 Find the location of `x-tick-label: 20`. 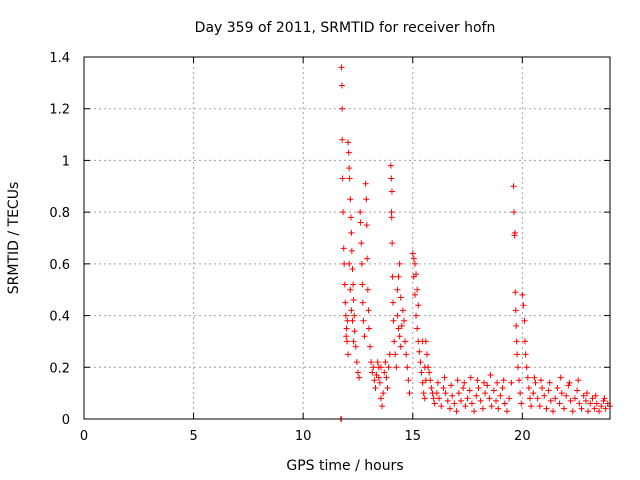

x-tick-label: 20 is located at coordinates (522, 436).